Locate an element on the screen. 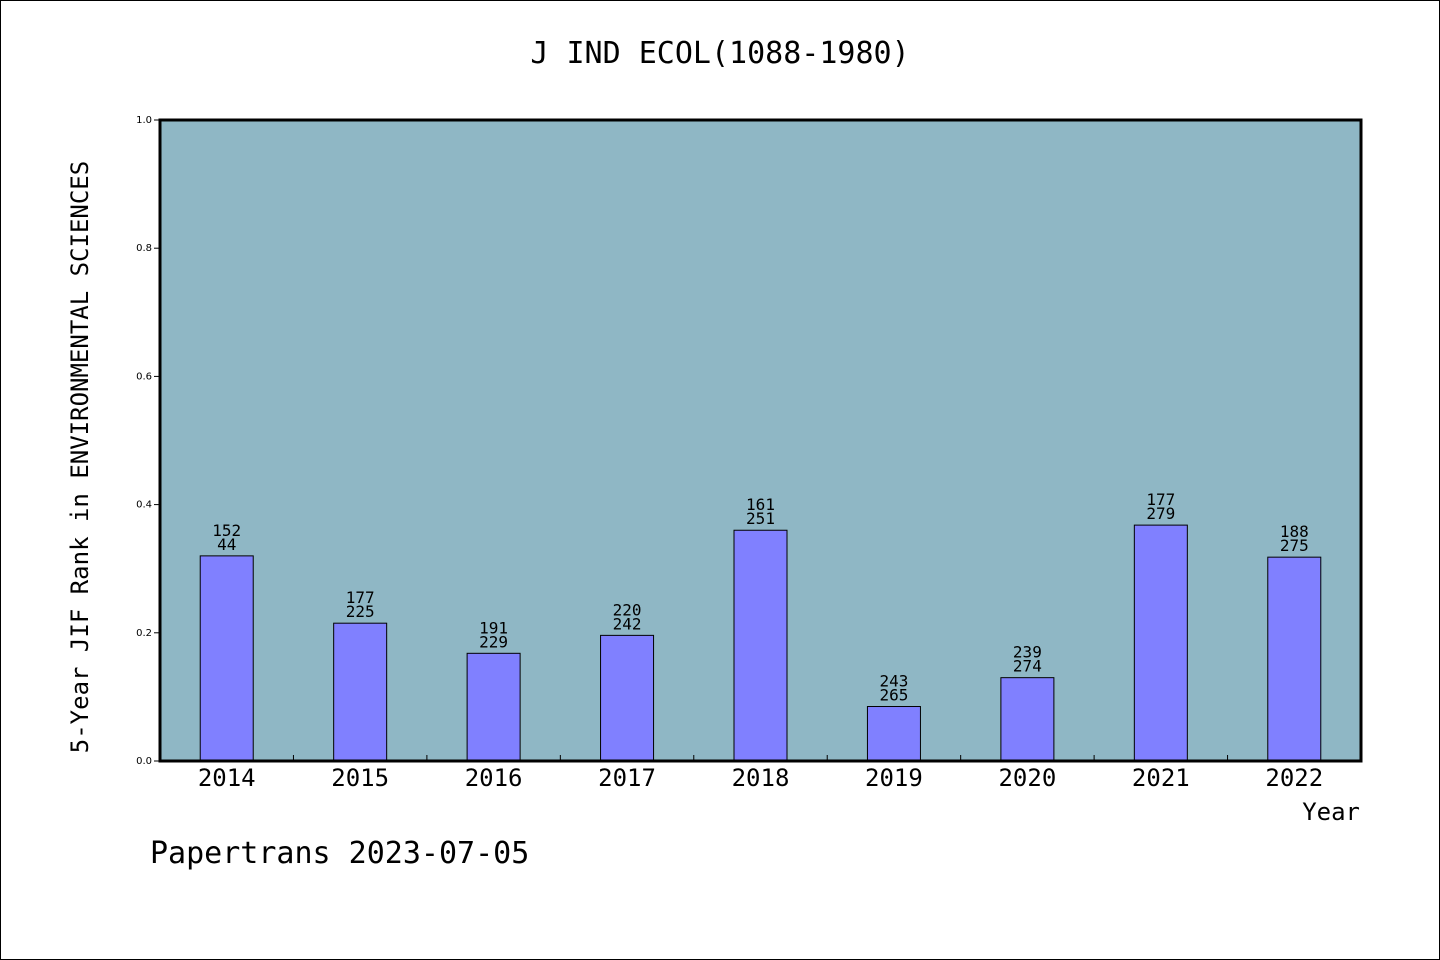 This screenshot has width=1440, height=960. bar-label-total: 44 is located at coordinates (226, 544).